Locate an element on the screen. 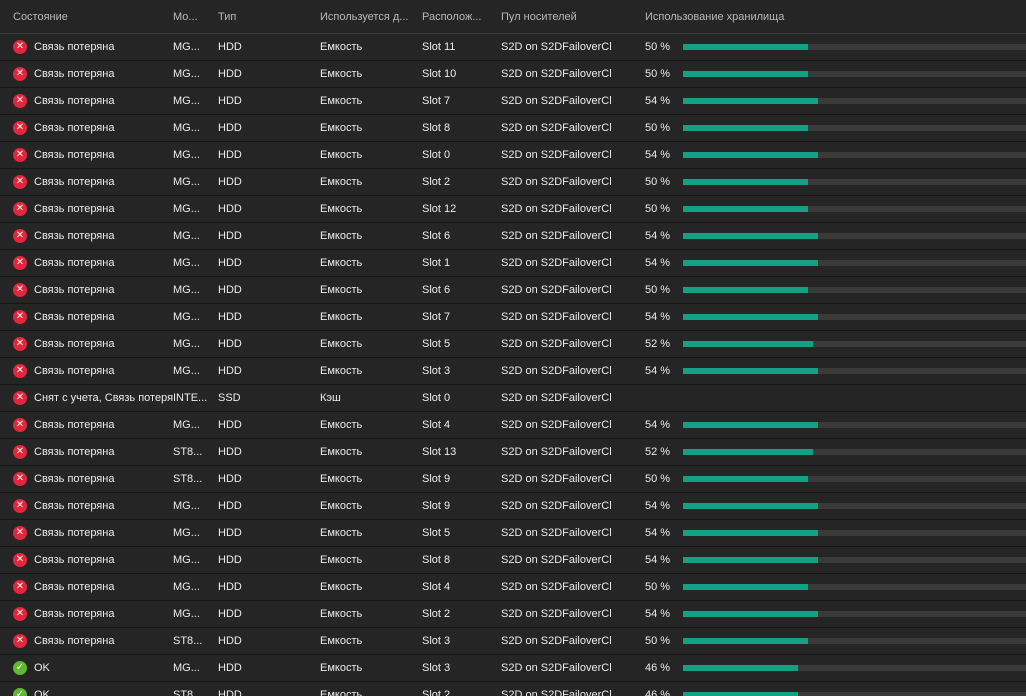 This screenshot has width=1026, height=696. storage-percent-label: 52 % is located at coordinates (658, 344).